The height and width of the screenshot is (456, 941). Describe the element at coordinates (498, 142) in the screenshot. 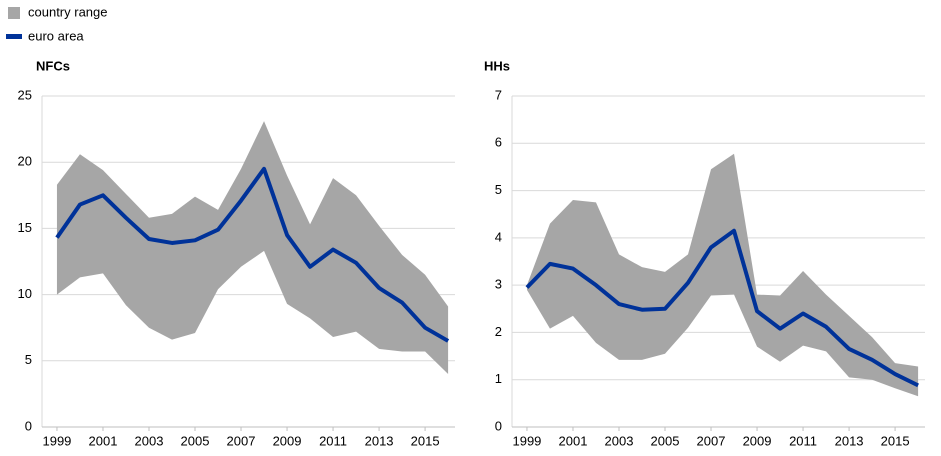

I see `y-tick-label: 6` at that location.